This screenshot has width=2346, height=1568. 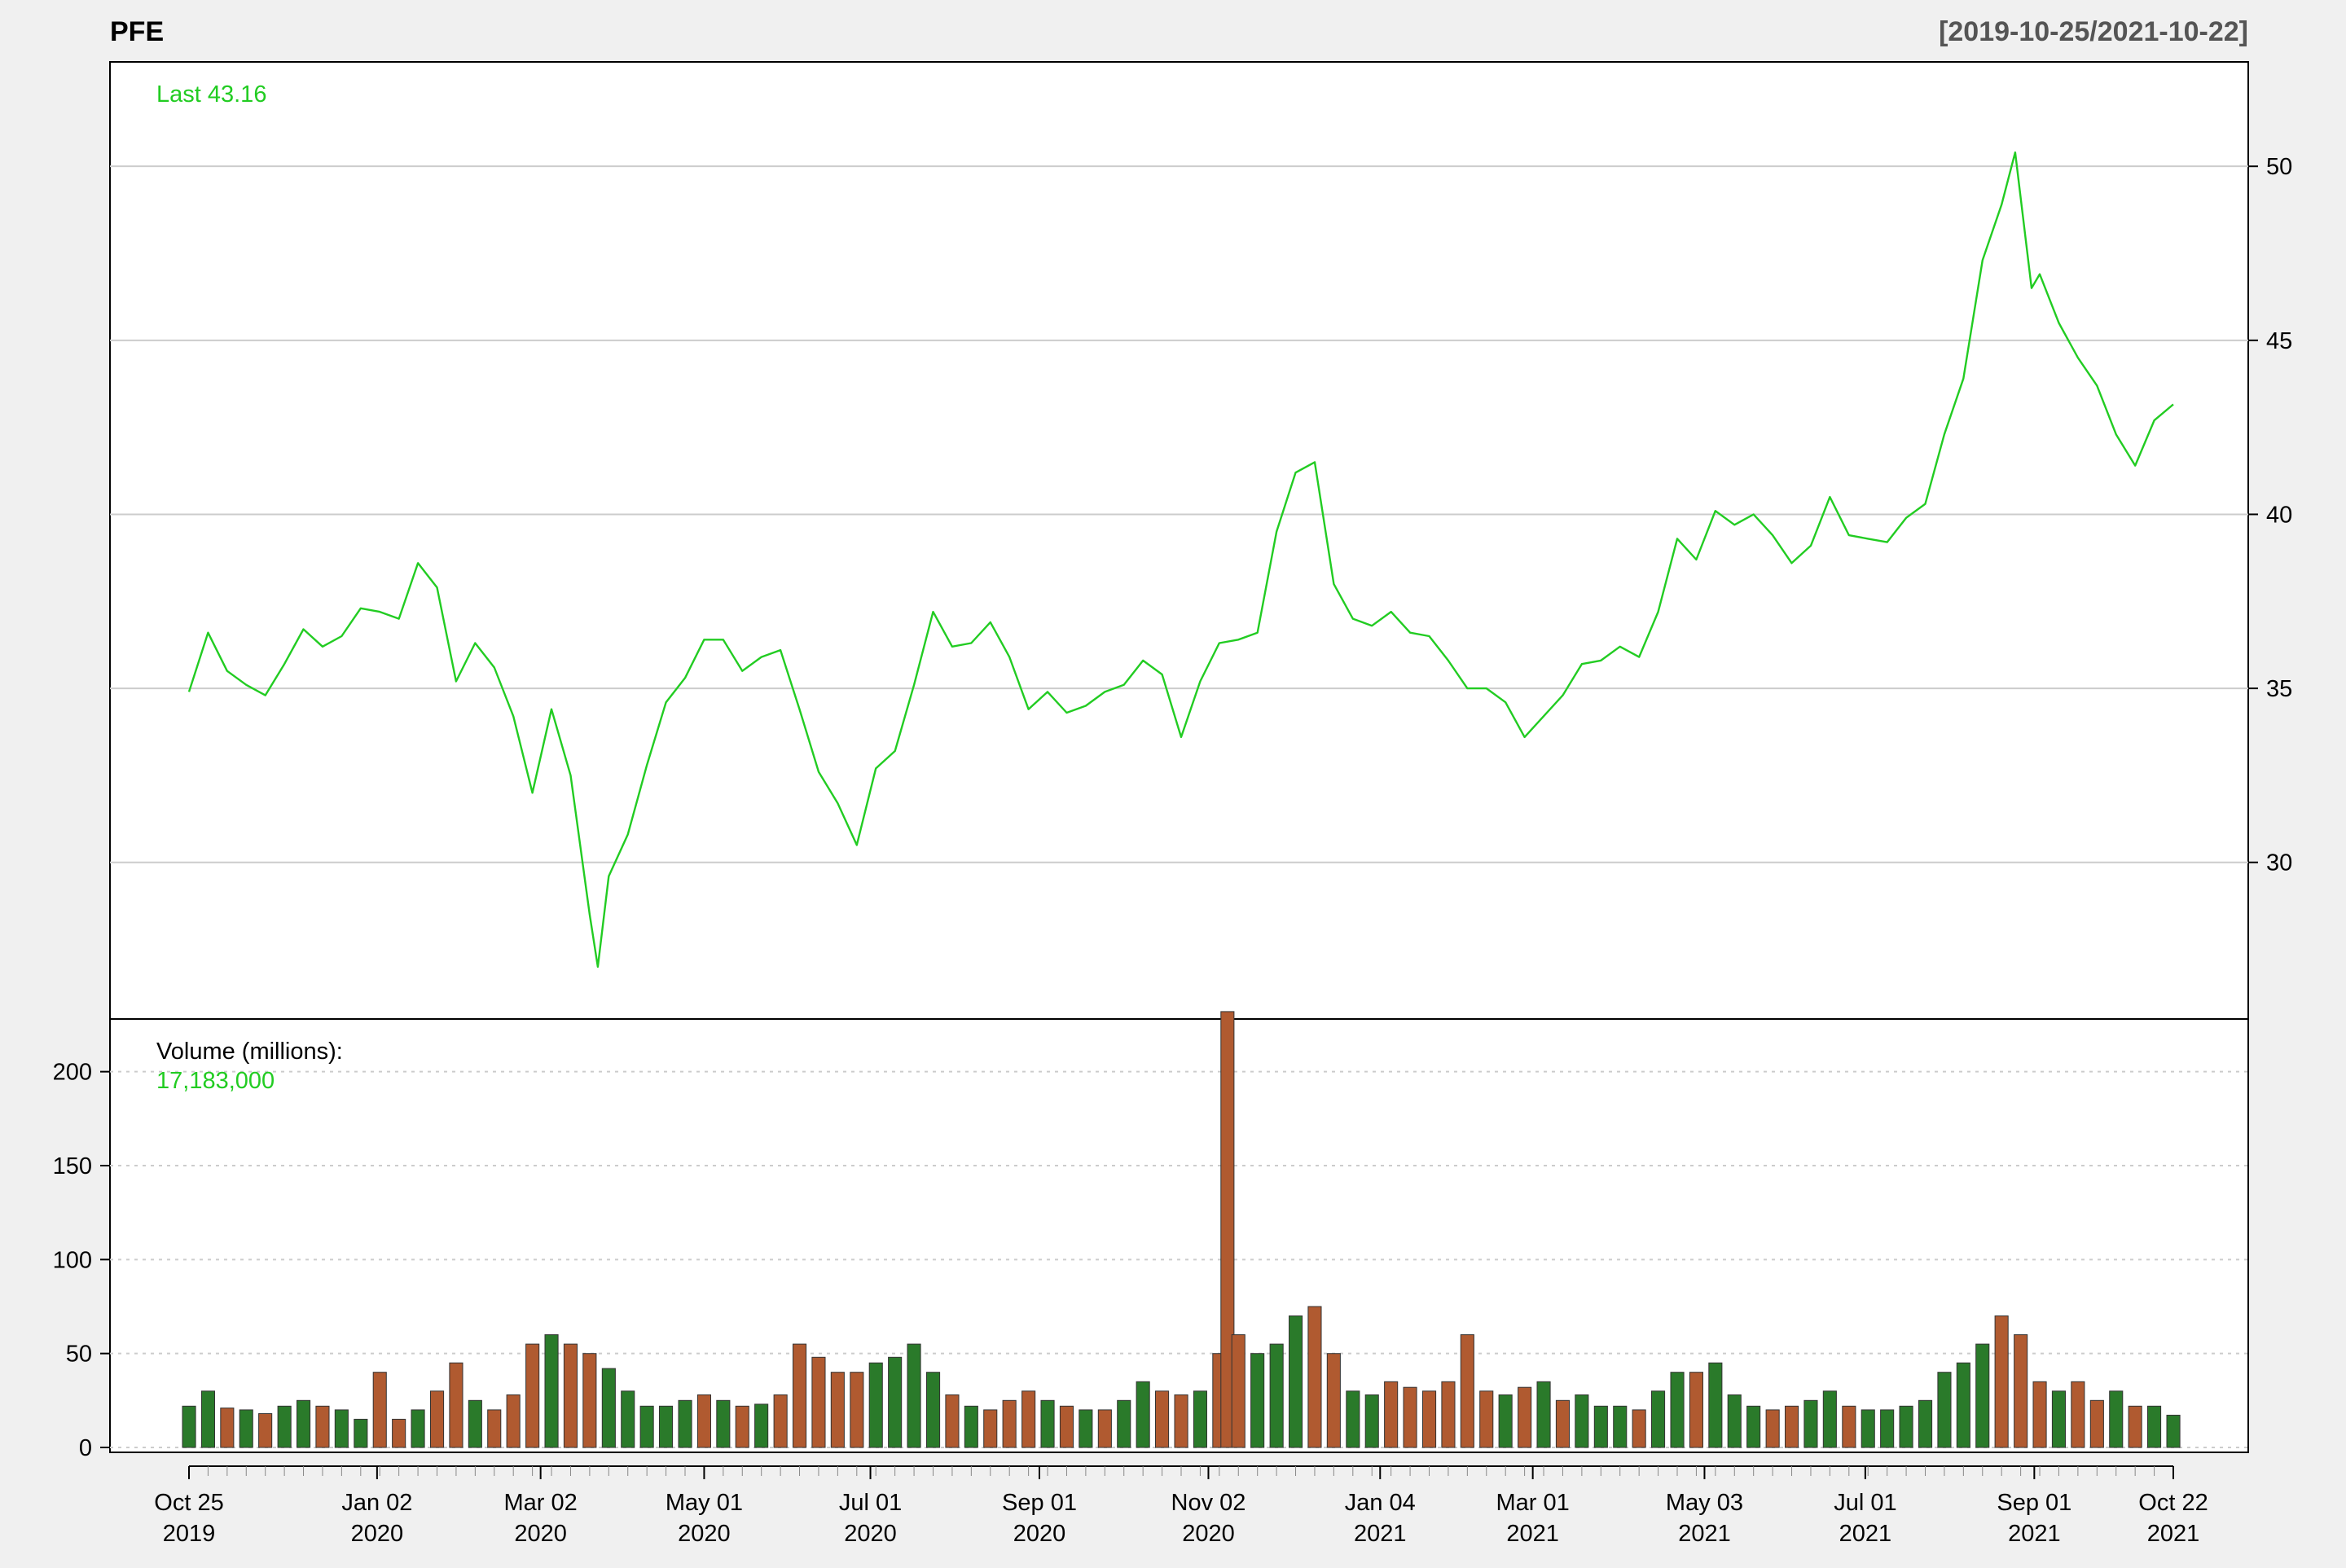 What do you see at coordinates (2173, 1503) in the screenshot?
I see `x-tick-label: Oct 22` at bounding box center [2173, 1503].